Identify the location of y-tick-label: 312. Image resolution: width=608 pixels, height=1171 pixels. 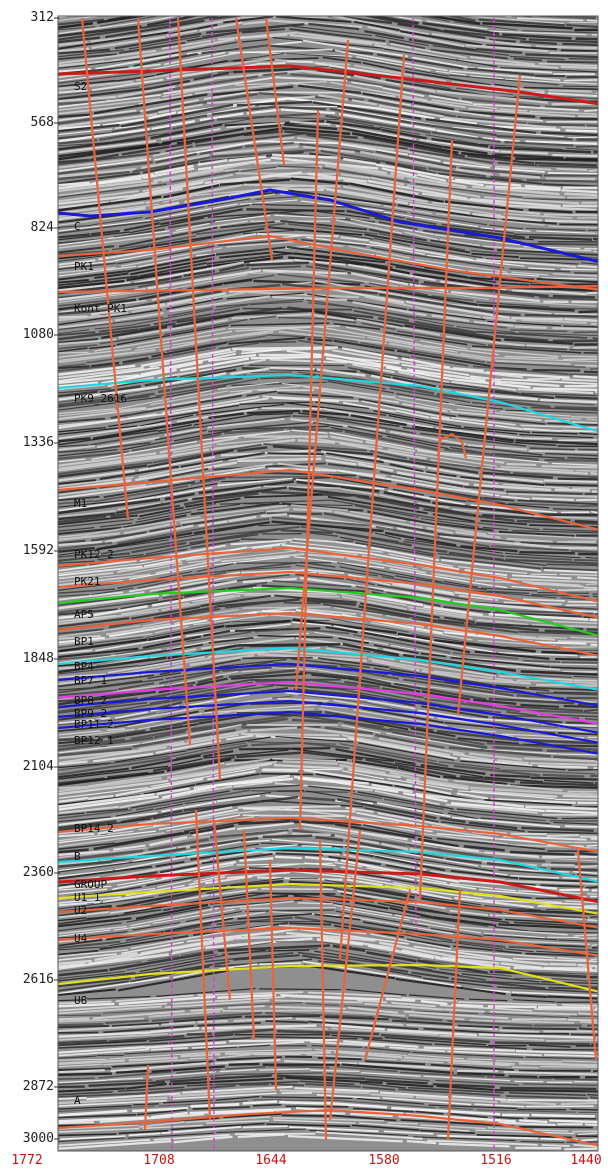
(42, 17).